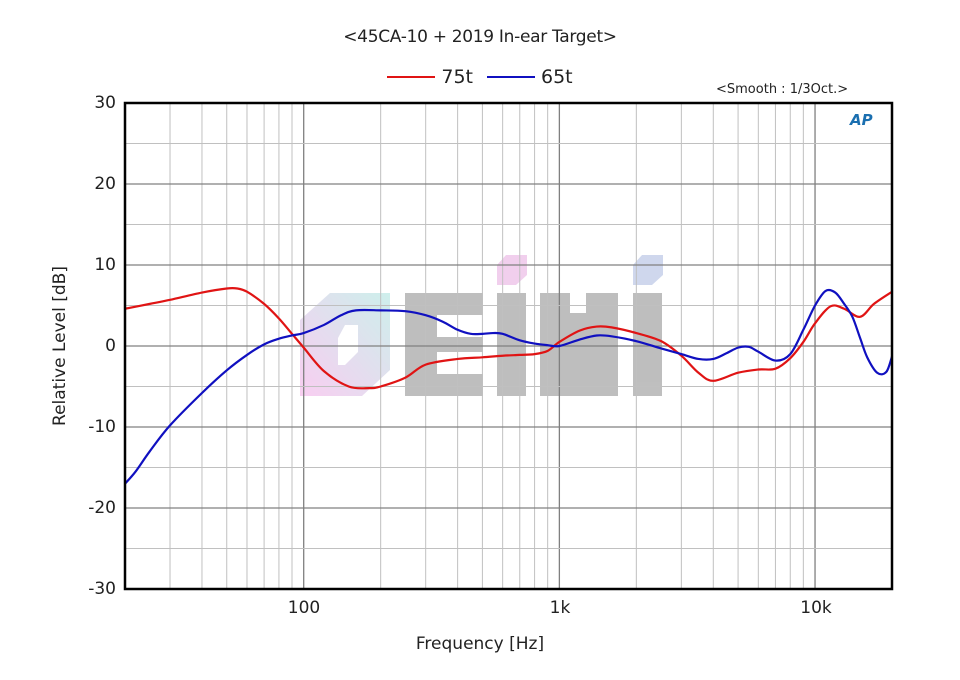 The height and width of the screenshot is (680, 960). What do you see at coordinates (411, 77) in the screenshot?
I see `legend-swatch-75t` at bounding box center [411, 77].